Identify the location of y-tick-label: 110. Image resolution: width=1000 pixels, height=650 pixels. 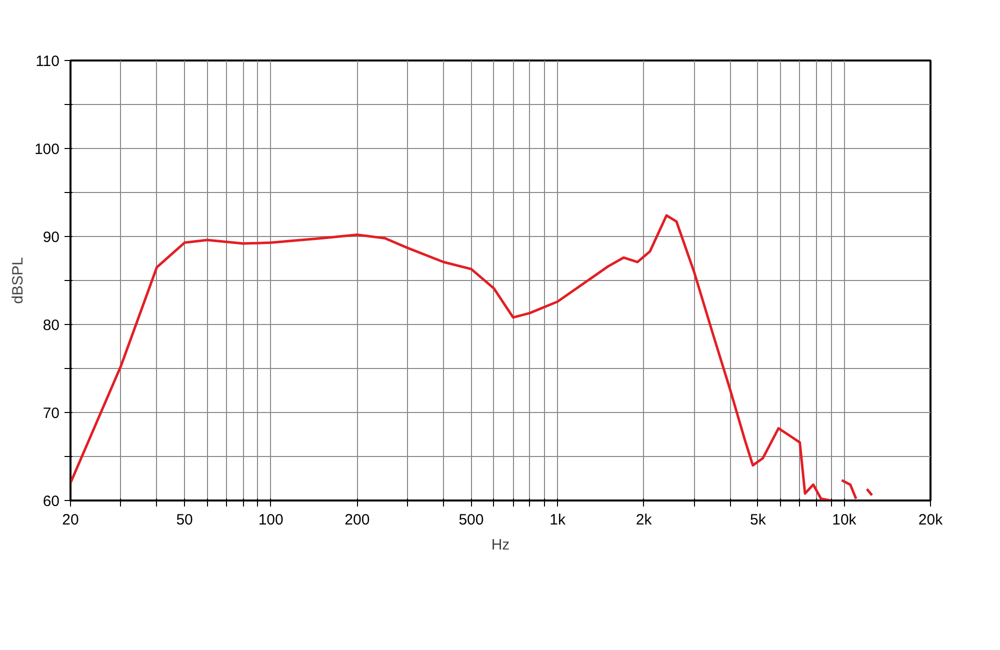
(48, 61).